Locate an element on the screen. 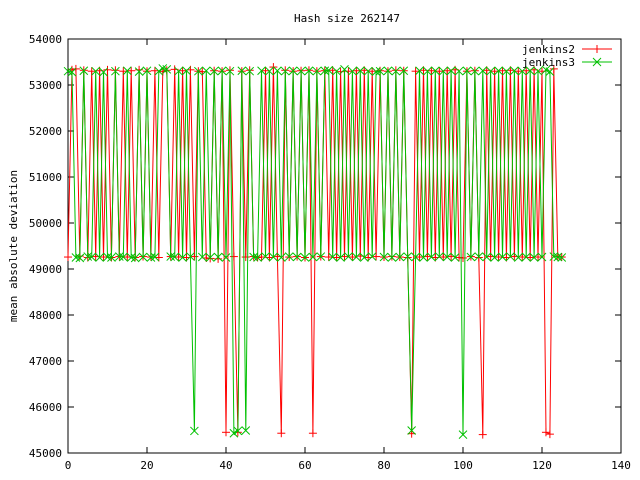 The image size is (640, 480). x-tick-label: 60 is located at coordinates (304, 465).